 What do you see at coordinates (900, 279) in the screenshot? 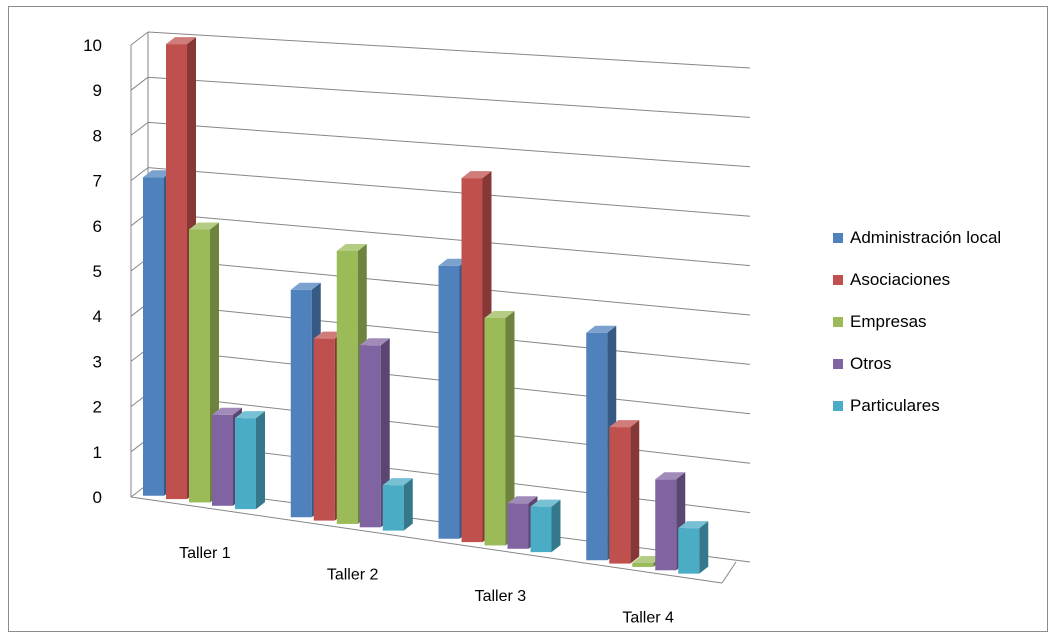
I see `legend-label: Asociaciones` at bounding box center [900, 279].